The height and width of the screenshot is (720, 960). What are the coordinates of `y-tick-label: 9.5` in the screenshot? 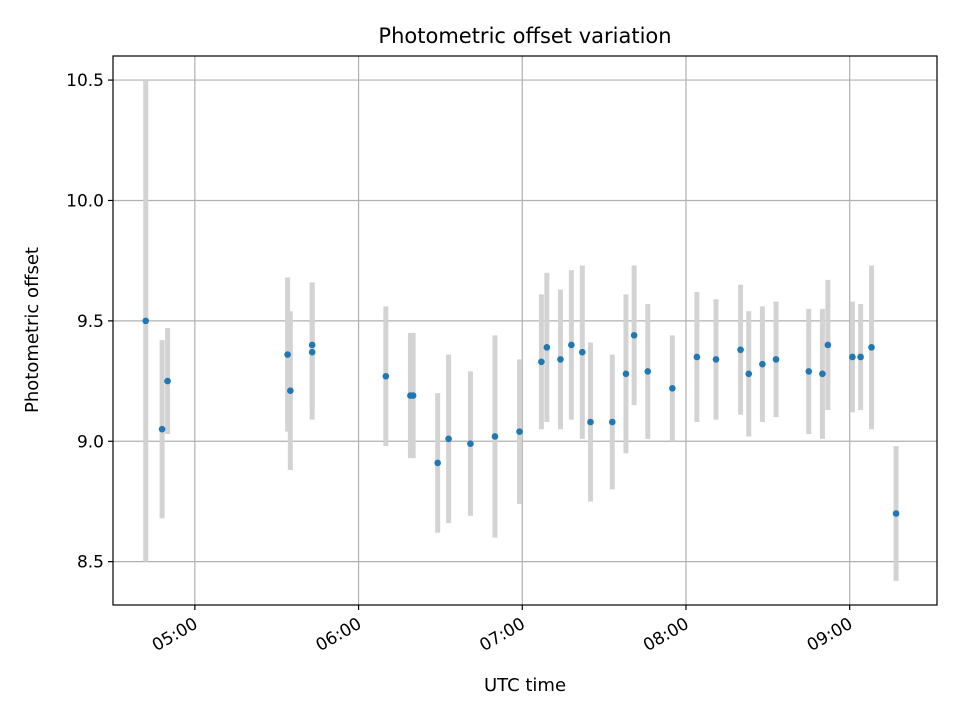 It's located at (90, 322).